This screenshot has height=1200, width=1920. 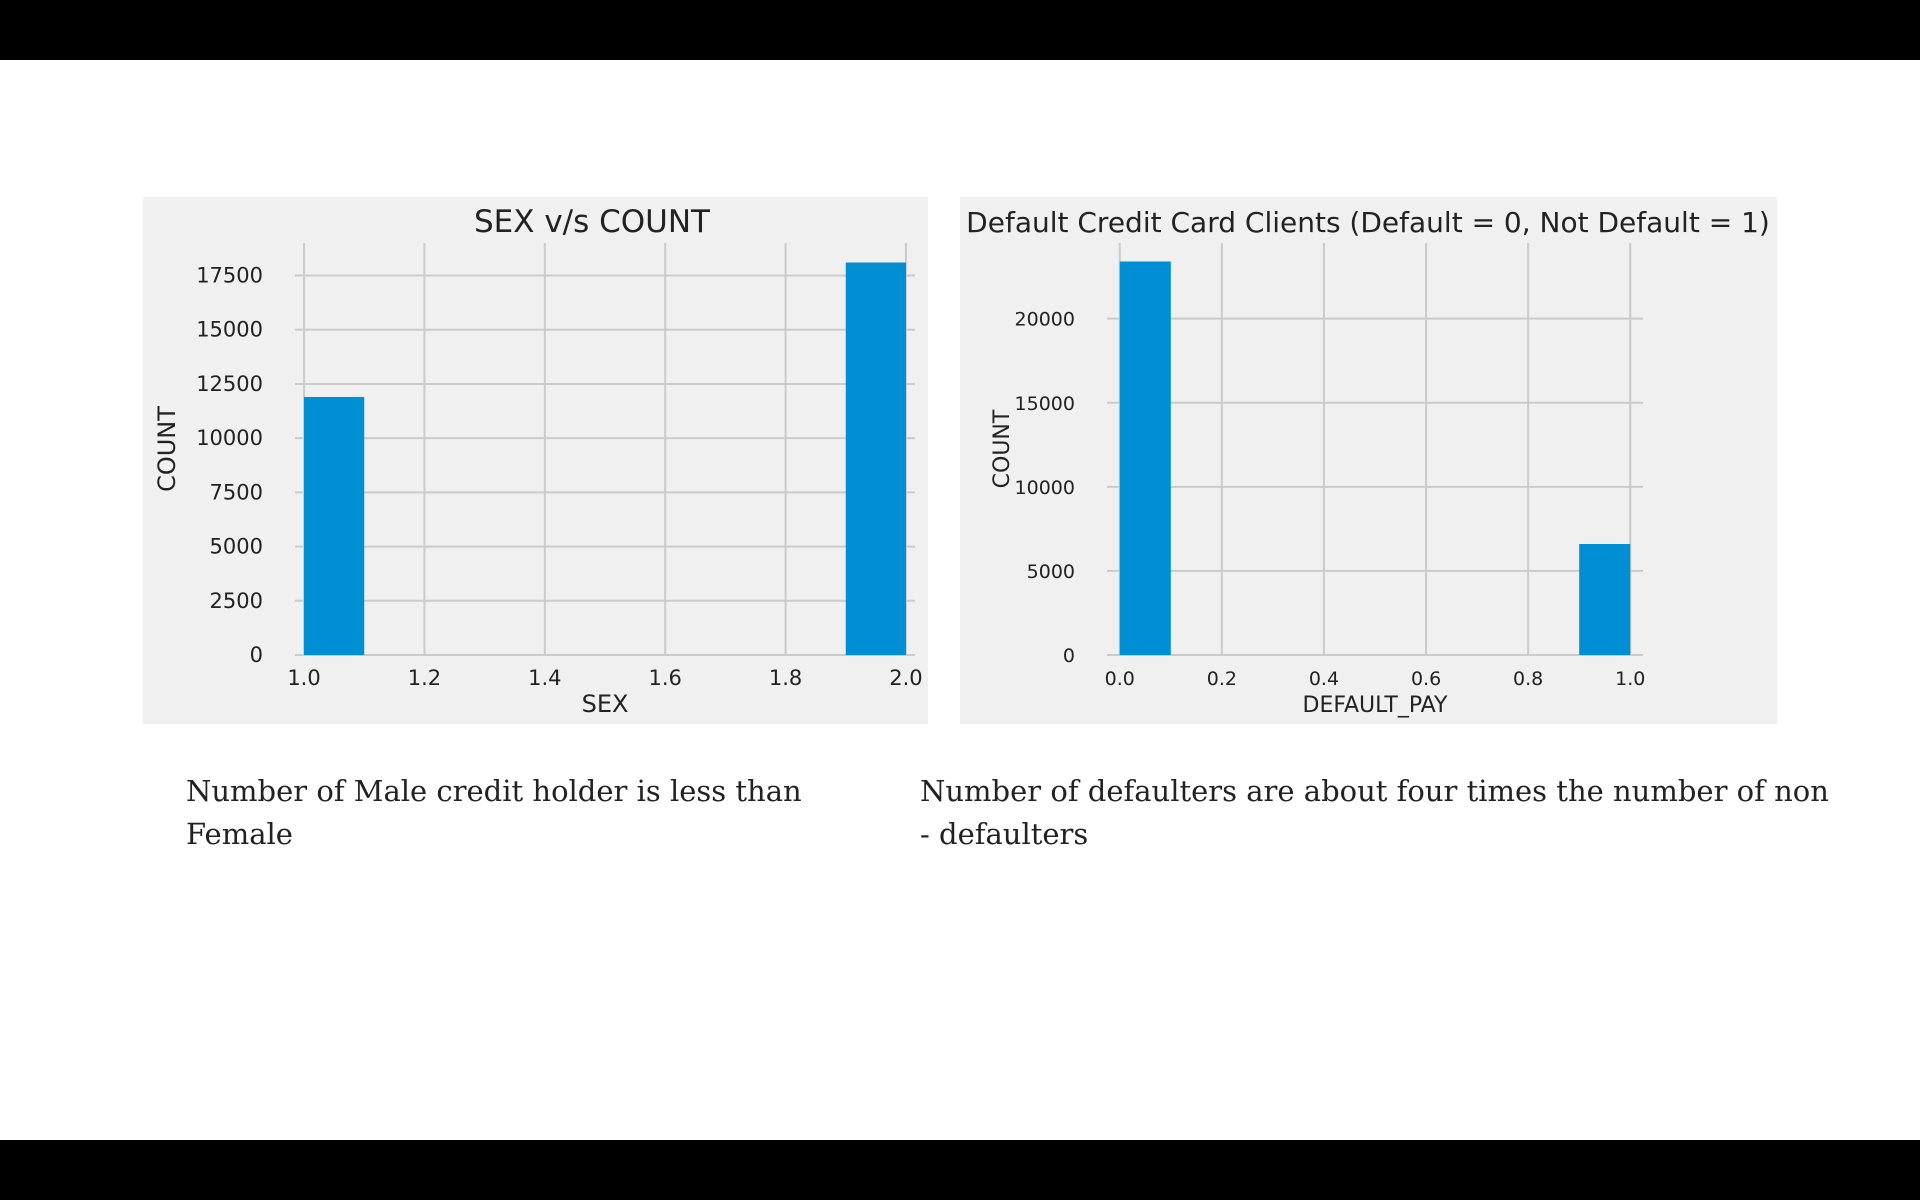 What do you see at coordinates (236, 492) in the screenshot?
I see `y-tick-label: 7500` at bounding box center [236, 492].